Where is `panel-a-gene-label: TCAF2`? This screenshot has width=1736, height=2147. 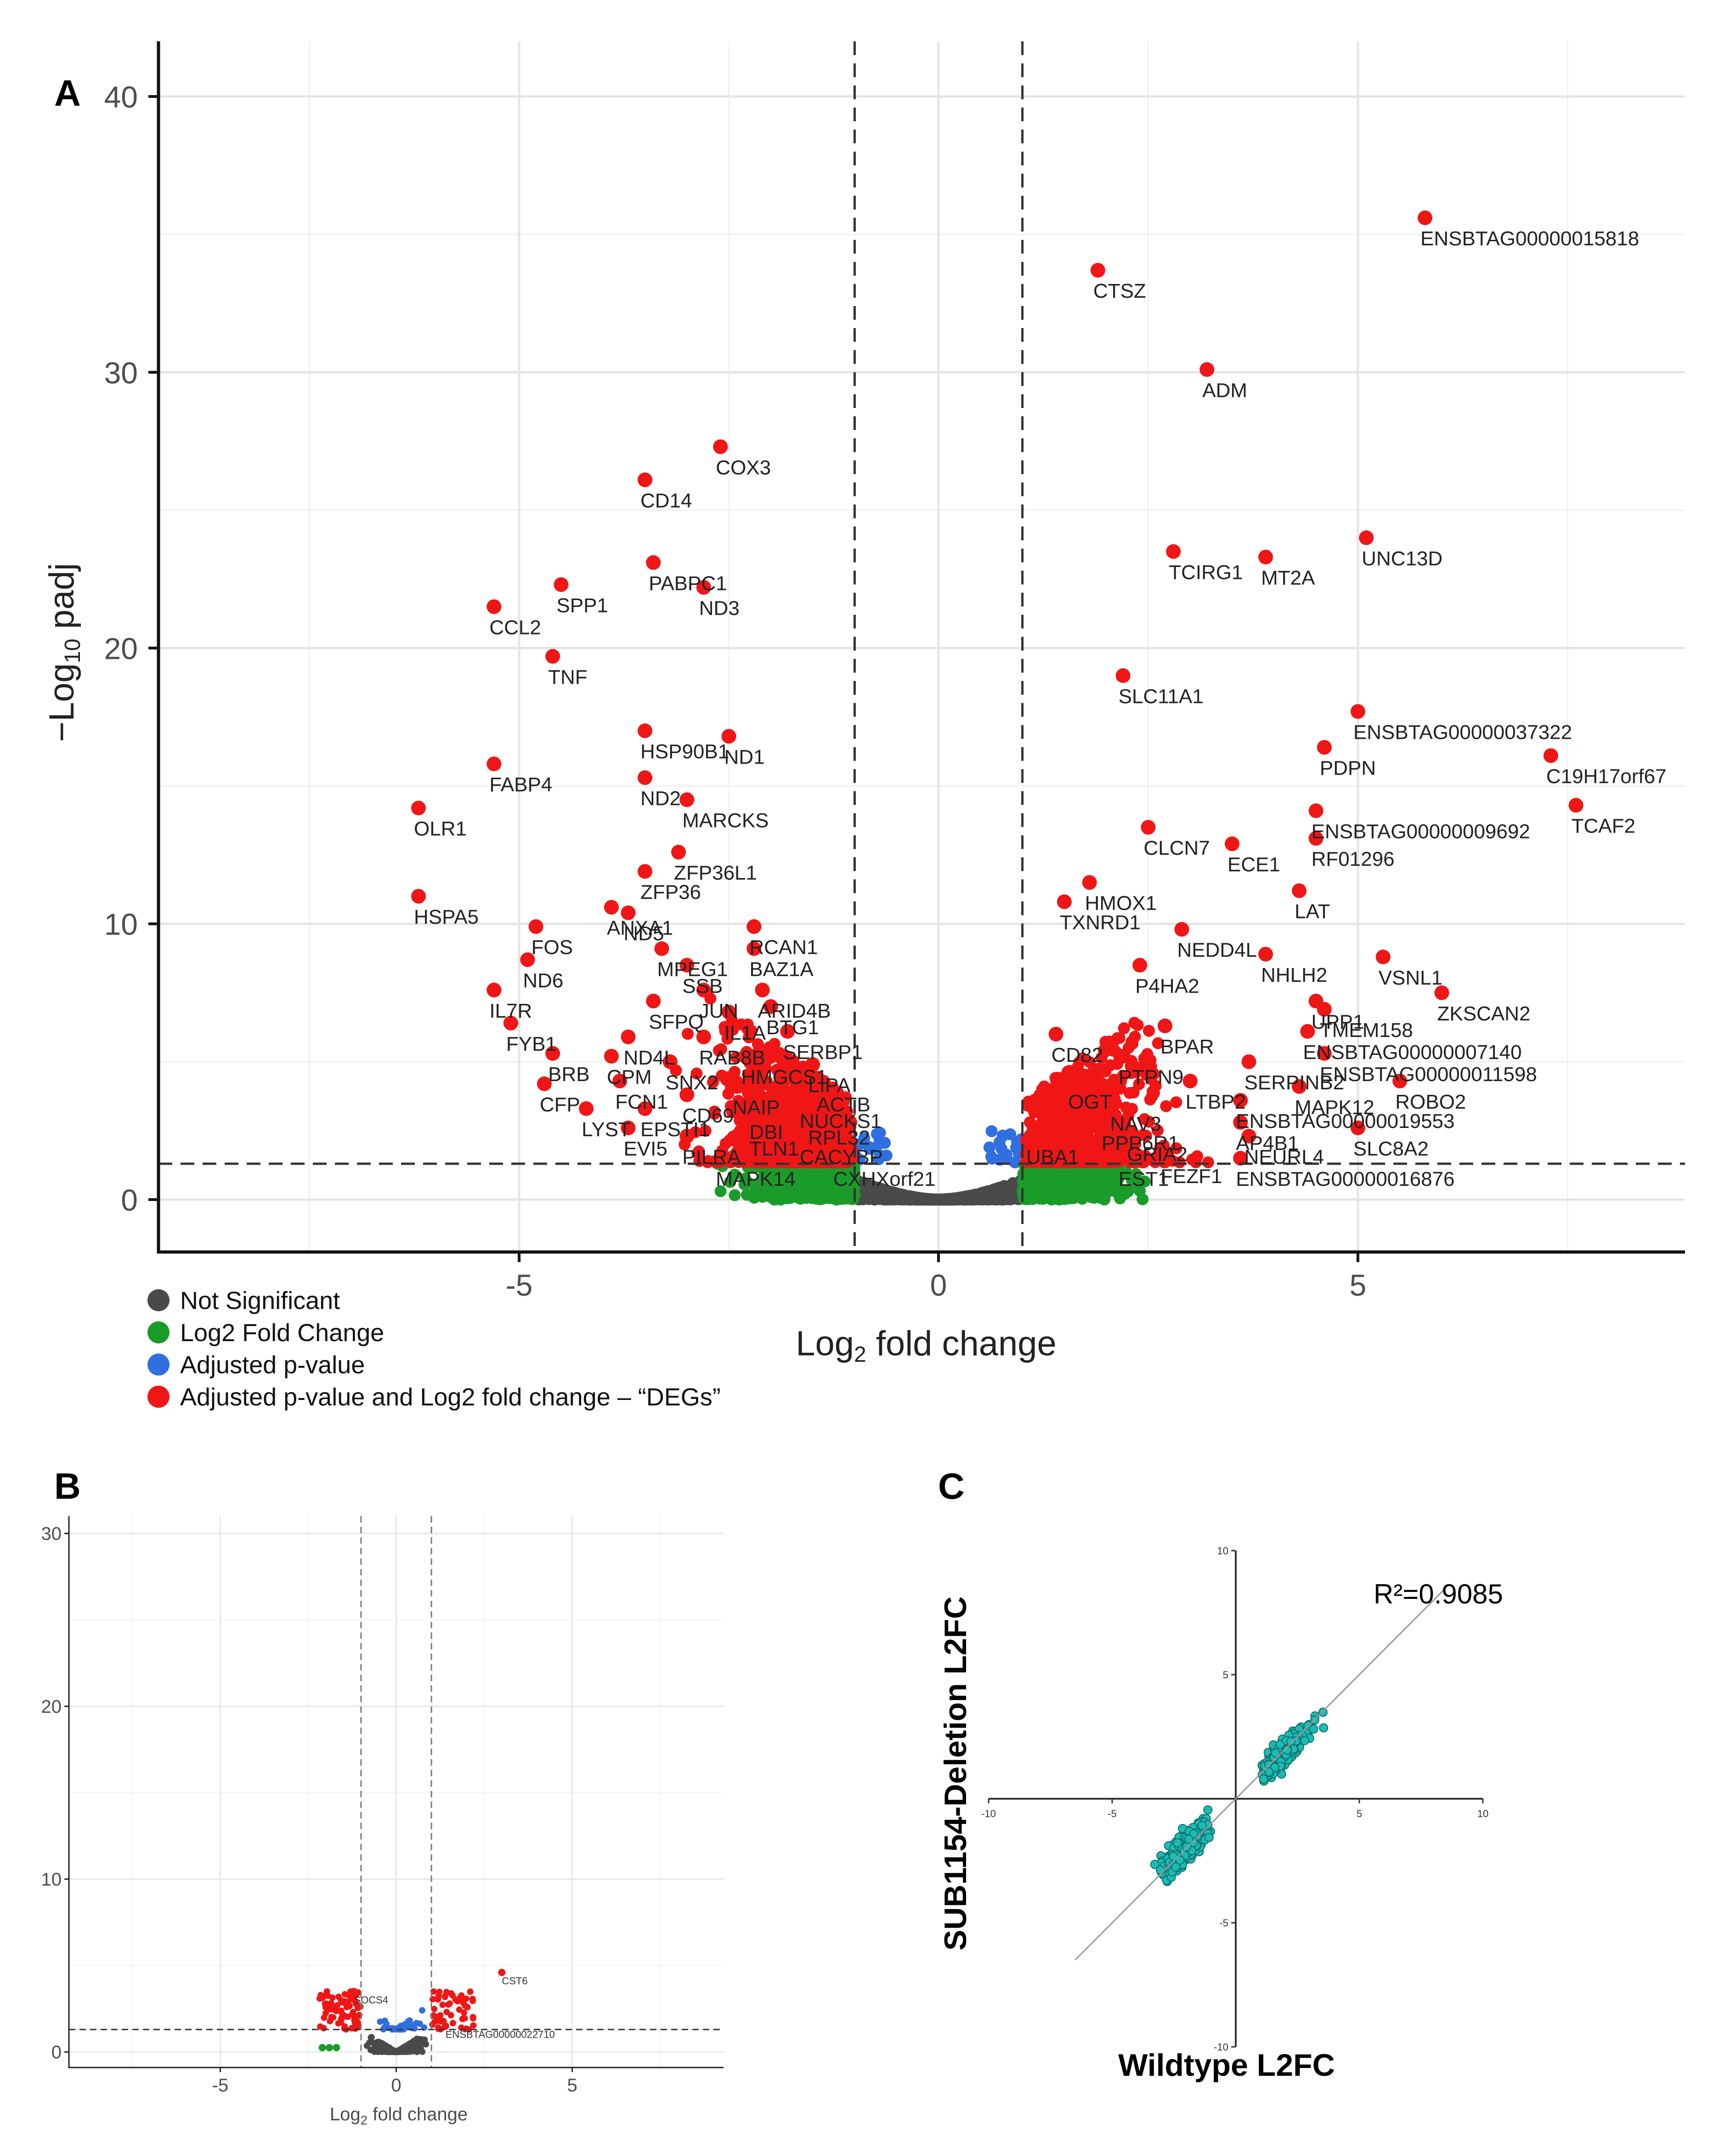 panel-a-gene-label: TCAF2 is located at coordinates (1603, 826).